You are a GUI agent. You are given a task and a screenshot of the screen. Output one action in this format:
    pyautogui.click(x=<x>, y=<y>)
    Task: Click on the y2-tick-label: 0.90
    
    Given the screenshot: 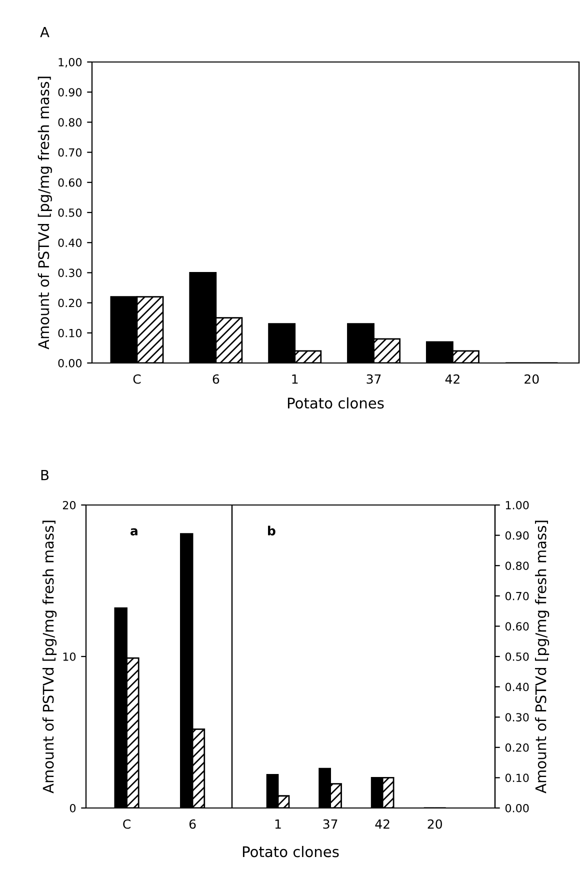 What is the action you would take?
    pyautogui.click(x=517, y=535)
    